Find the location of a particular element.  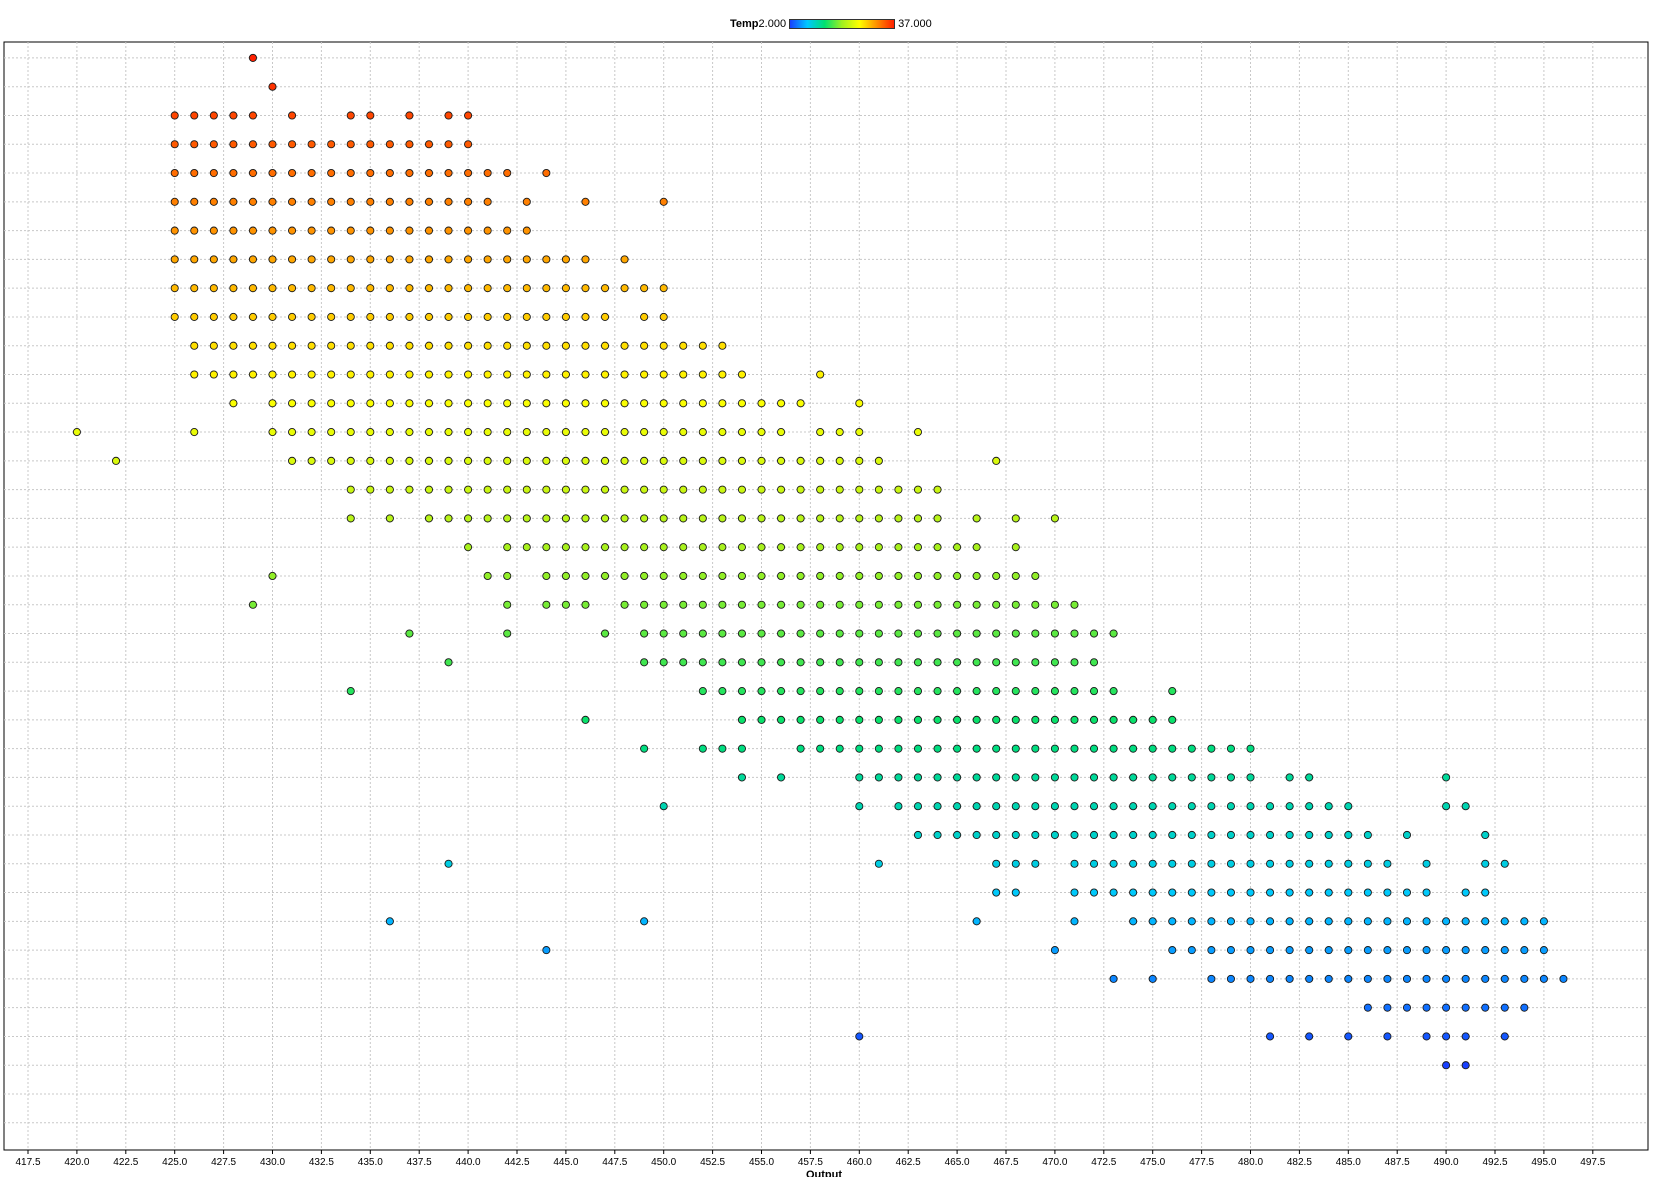

x-tick-label: 420.0 is located at coordinates (76, 1162).